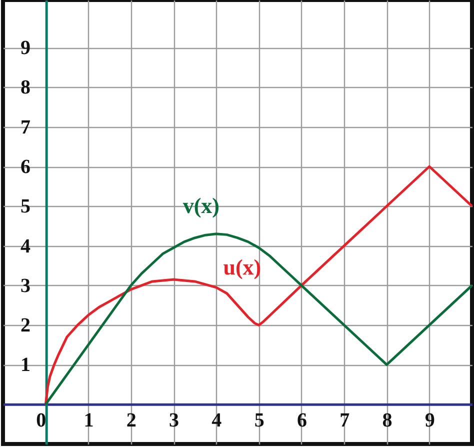  What do you see at coordinates (25, 246) in the screenshot?
I see `y-tick-label: 4` at bounding box center [25, 246].